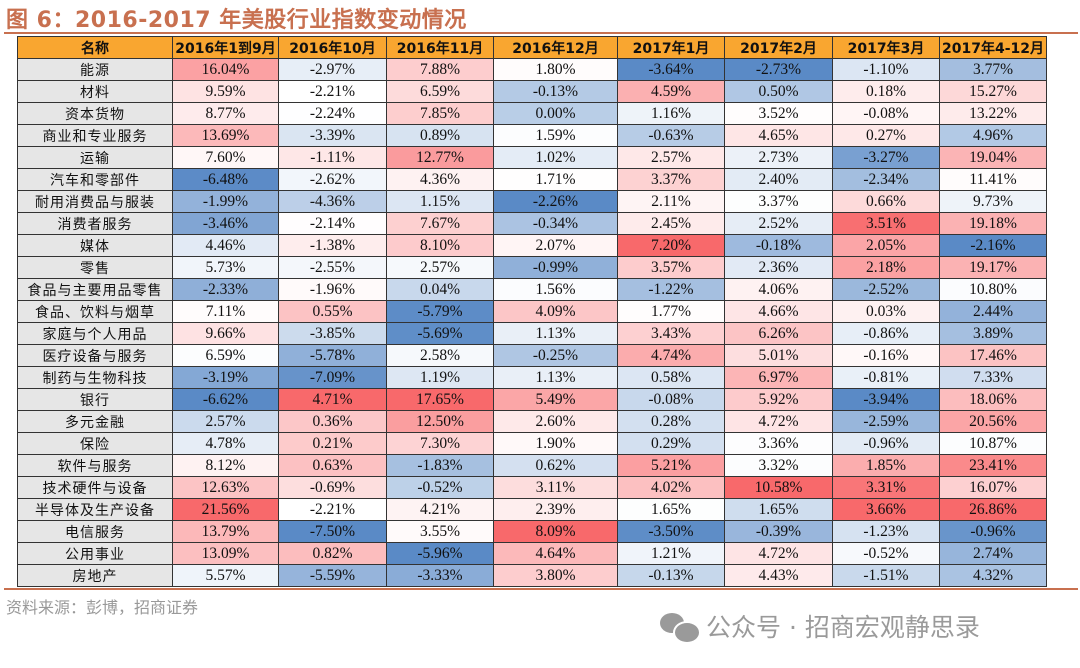 This screenshot has width=1080, height=668. Describe the element at coordinates (886, 157) in the screenshot. I see `value-cell: -3.27%` at that location.